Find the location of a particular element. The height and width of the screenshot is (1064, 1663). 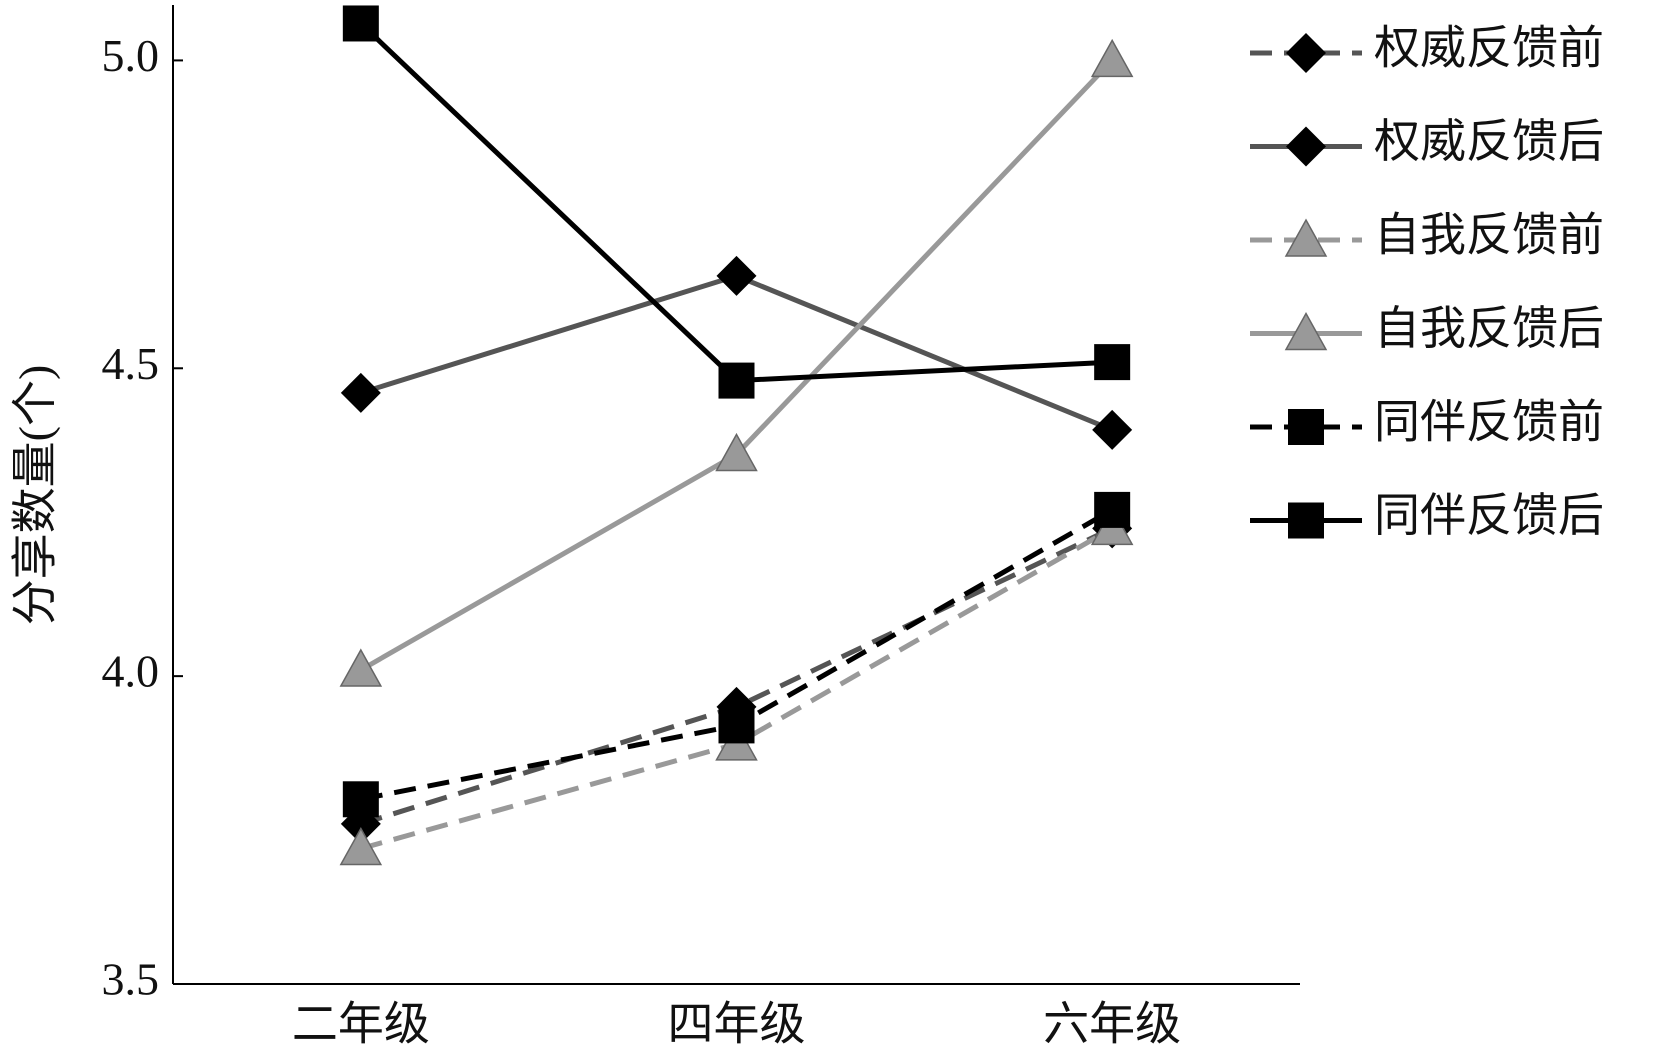

legend-label: 权威反馈后 is located at coordinates (1489, 141).